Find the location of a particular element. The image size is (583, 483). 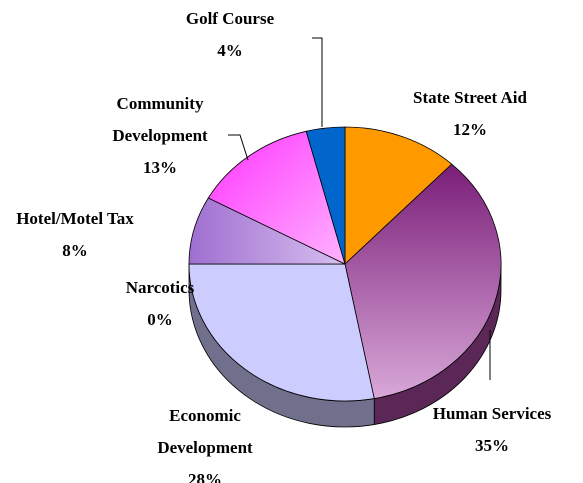

value-label: 0% is located at coordinates (160, 319).